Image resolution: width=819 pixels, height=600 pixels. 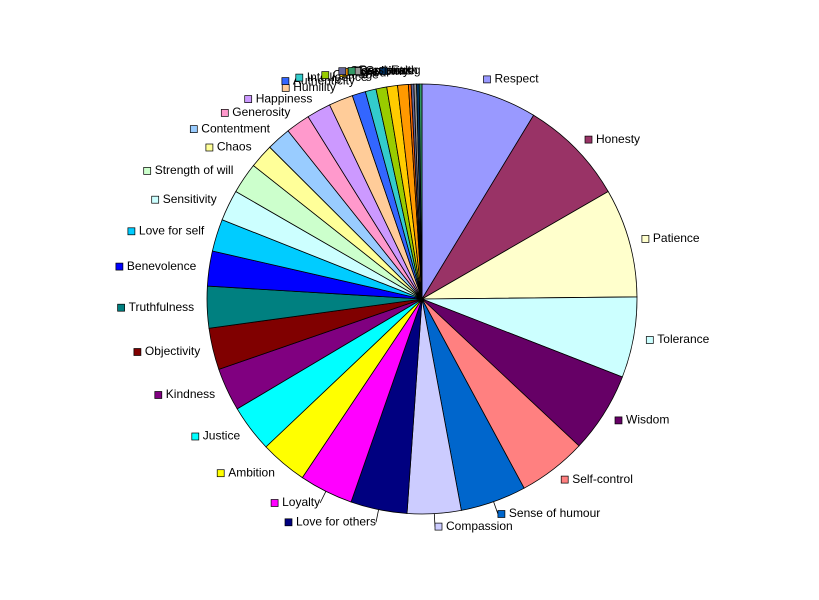 What do you see at coordinates (251, 472) in the screenshot?
I see `slice-label-text: Ambition` at bounding box center [251, 472].